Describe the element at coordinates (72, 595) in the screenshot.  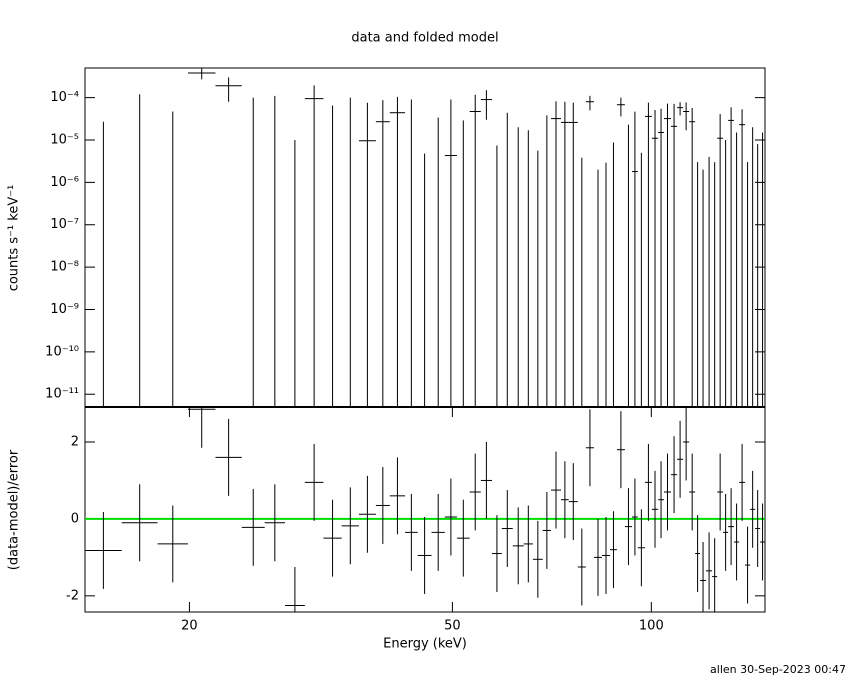
I see `y-tick-label: -2` at that location.